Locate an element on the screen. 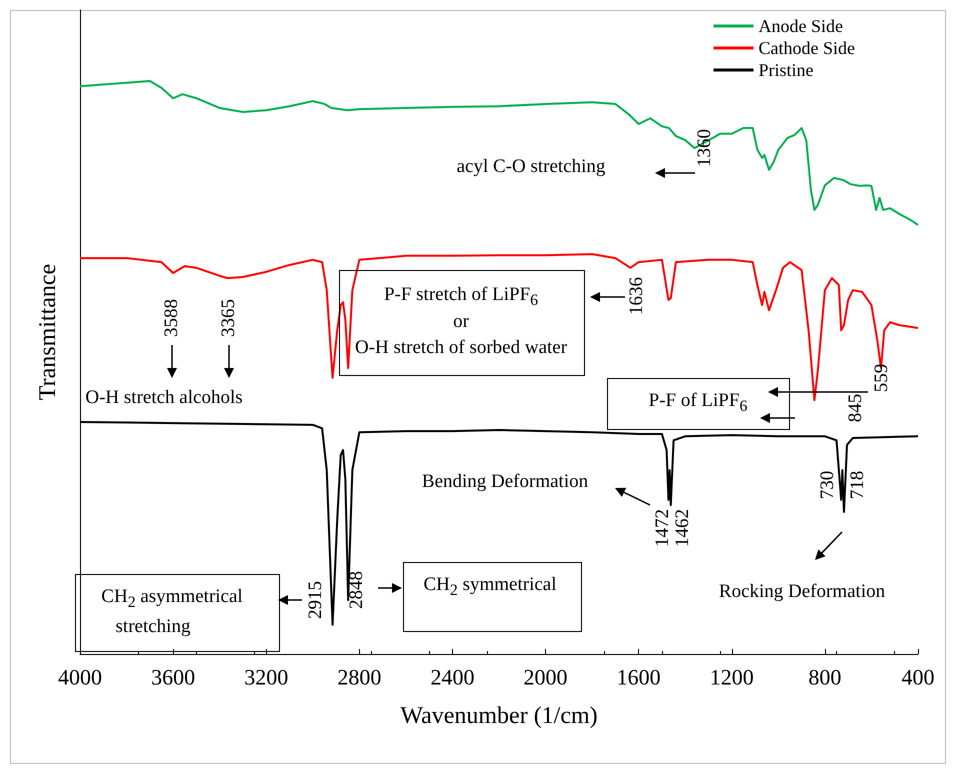  annotation: P-F of LiPF$_{6}$ is located at coordinates (698, 403).